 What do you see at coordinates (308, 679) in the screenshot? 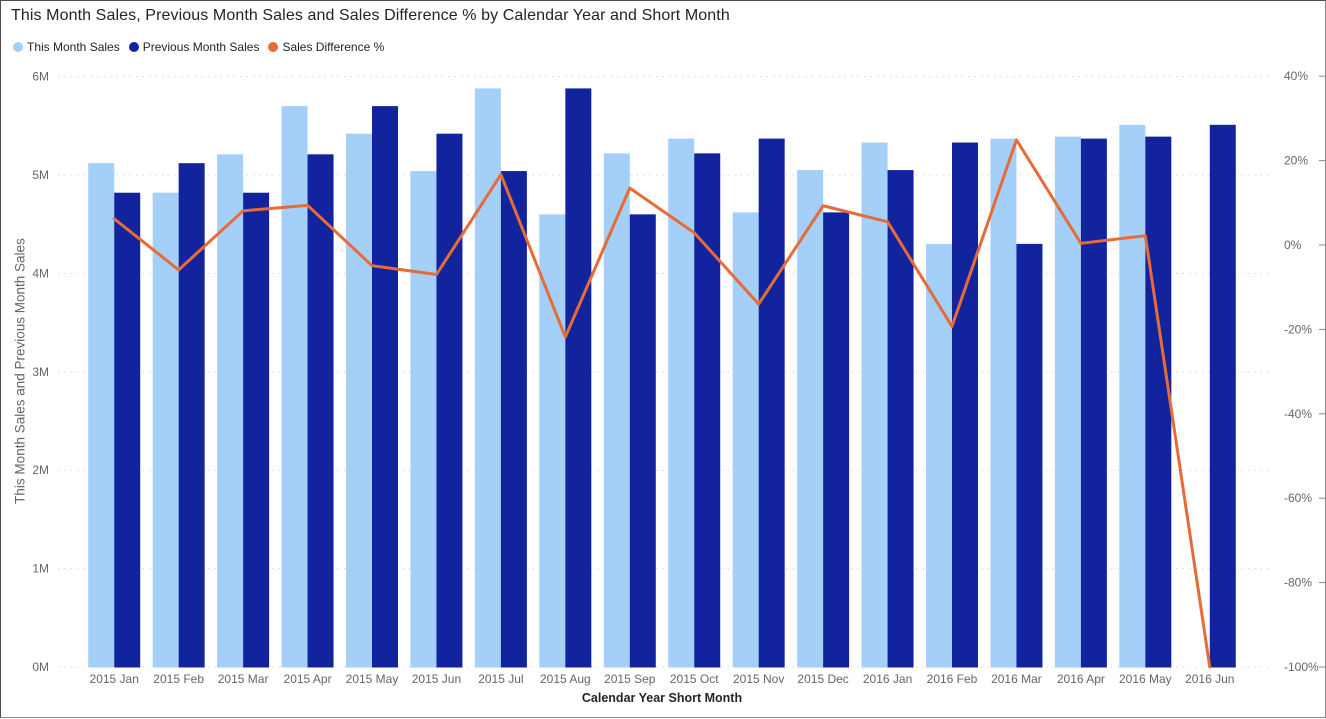
I see `x-axis-tick-label: 2015 Apr` at bounding box center [308, 679].